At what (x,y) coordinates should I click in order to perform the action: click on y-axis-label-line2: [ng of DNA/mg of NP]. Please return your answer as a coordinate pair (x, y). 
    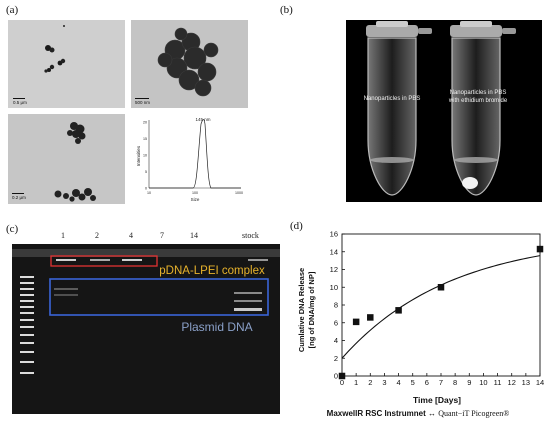
    Looking at the image, I should click on (311, 309).